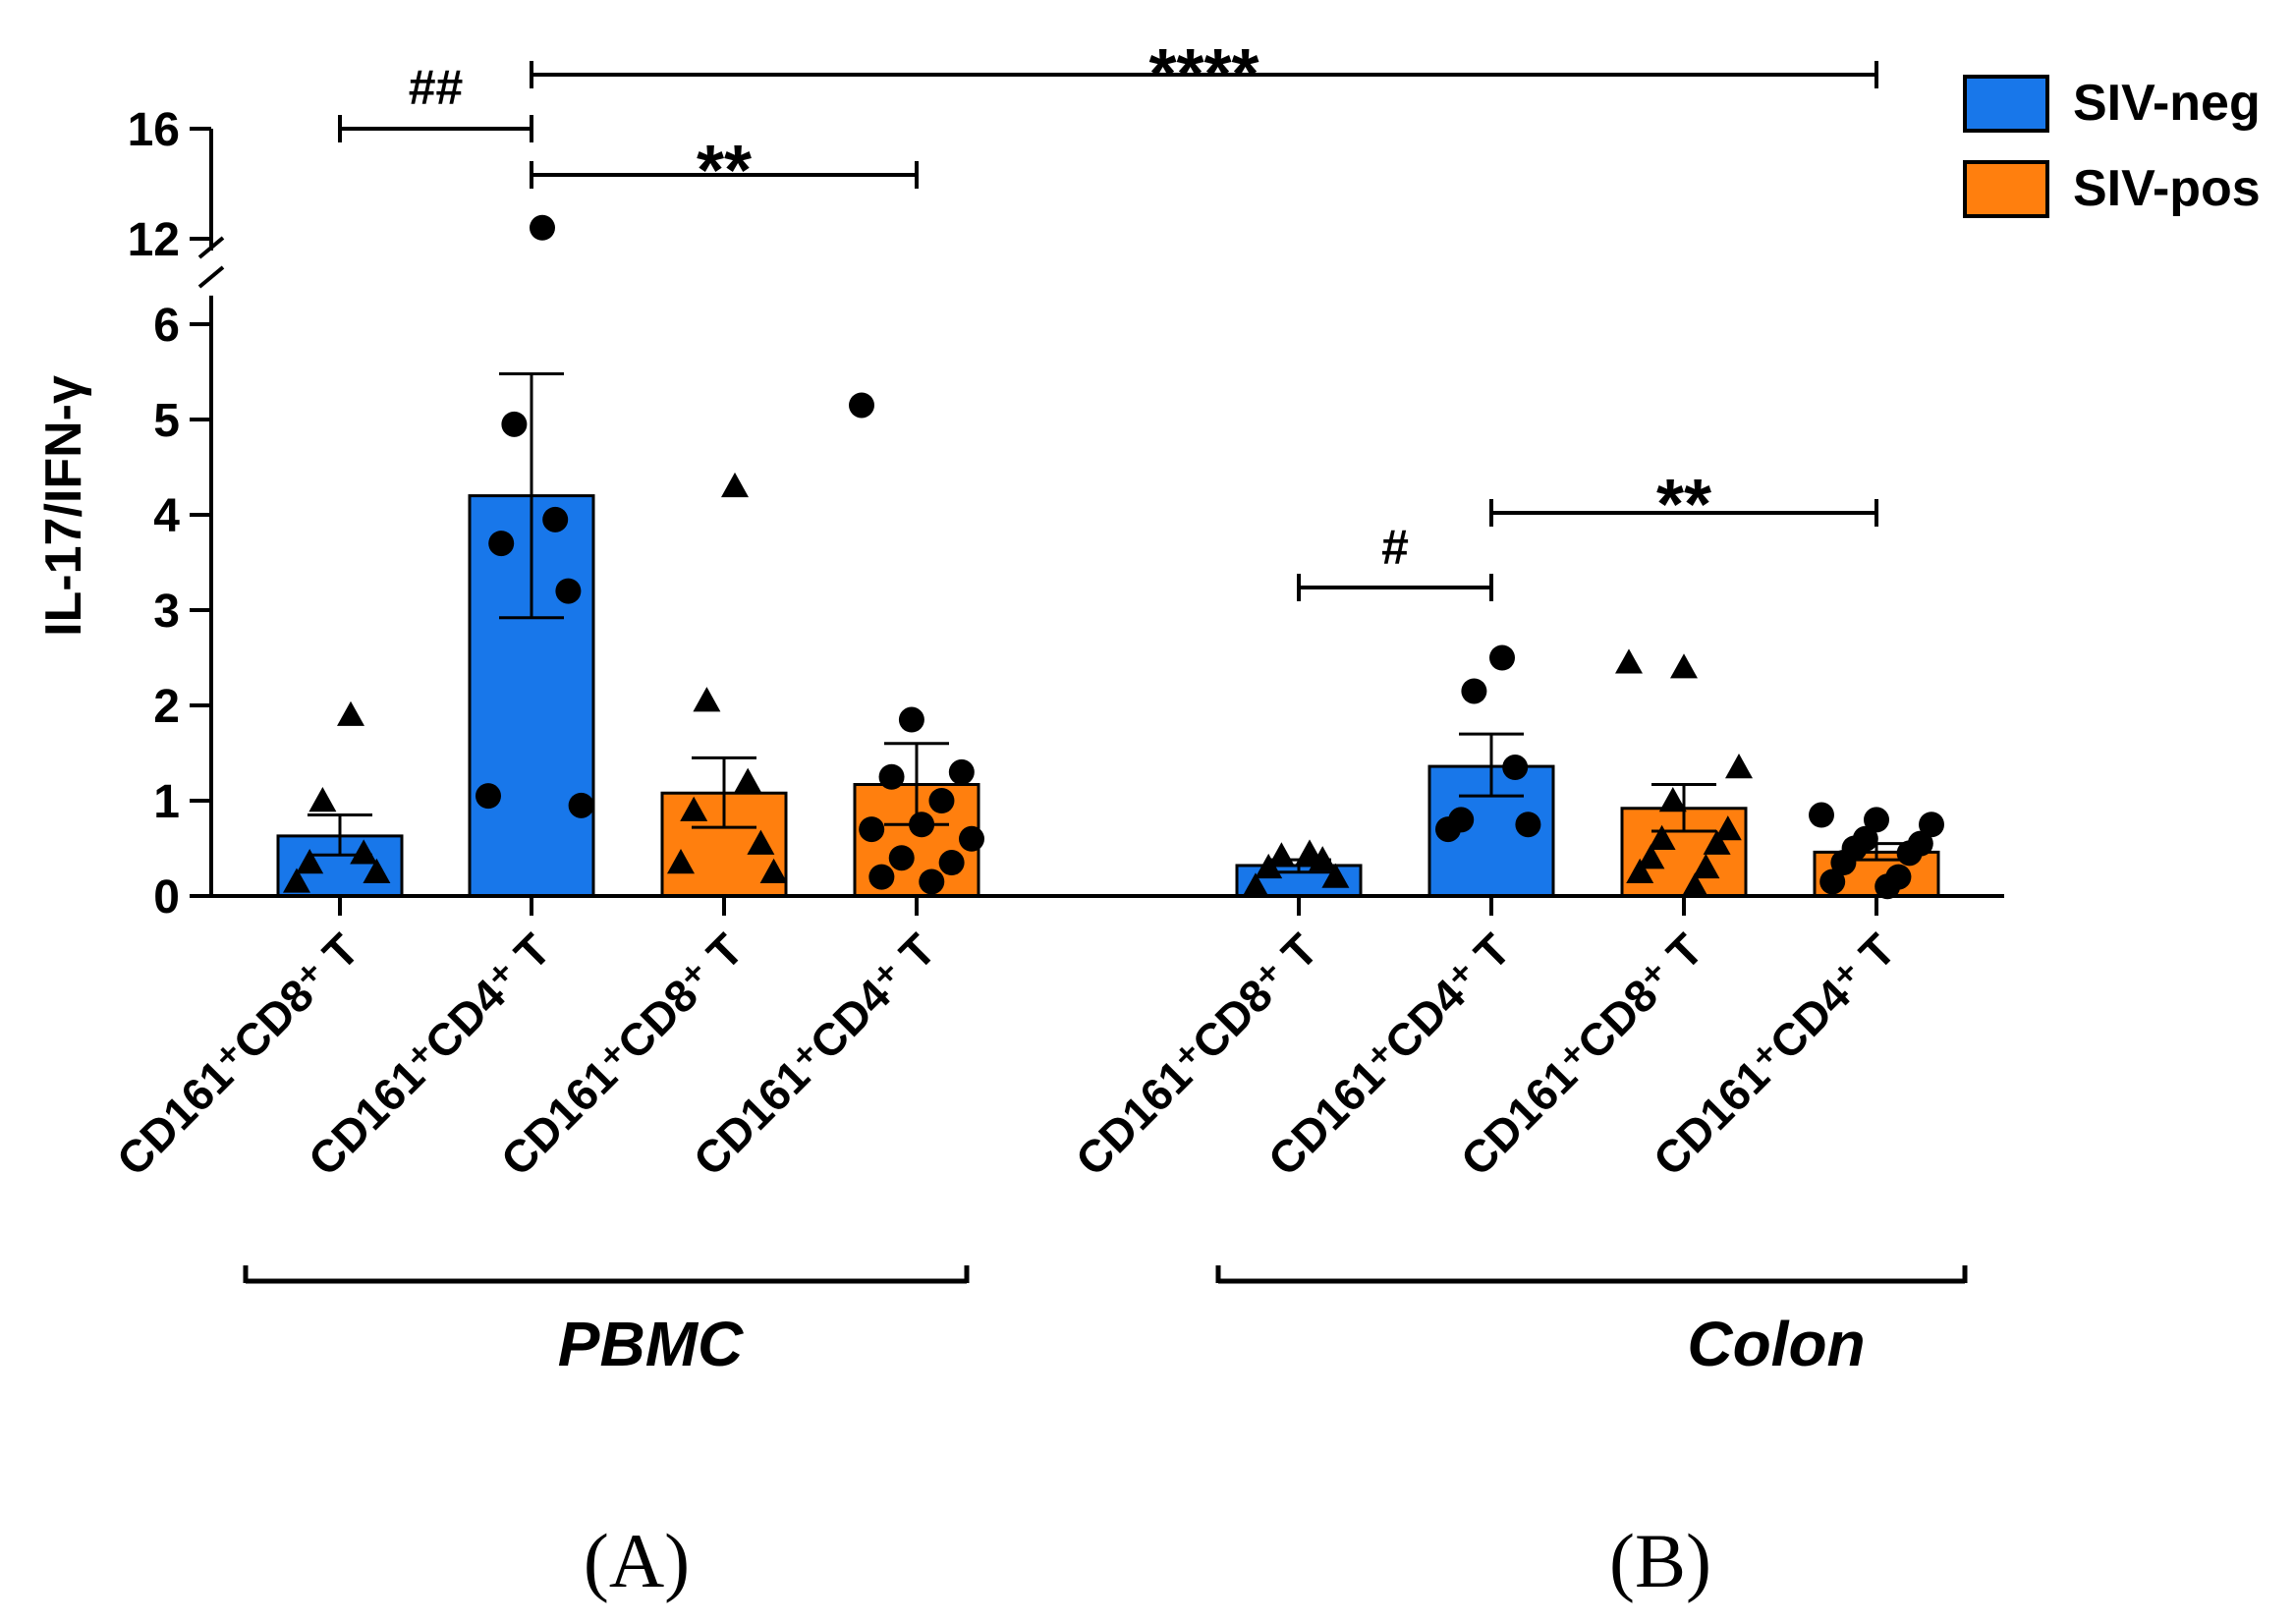  I want to click on y-tick-label: 12, so click(154, 240).